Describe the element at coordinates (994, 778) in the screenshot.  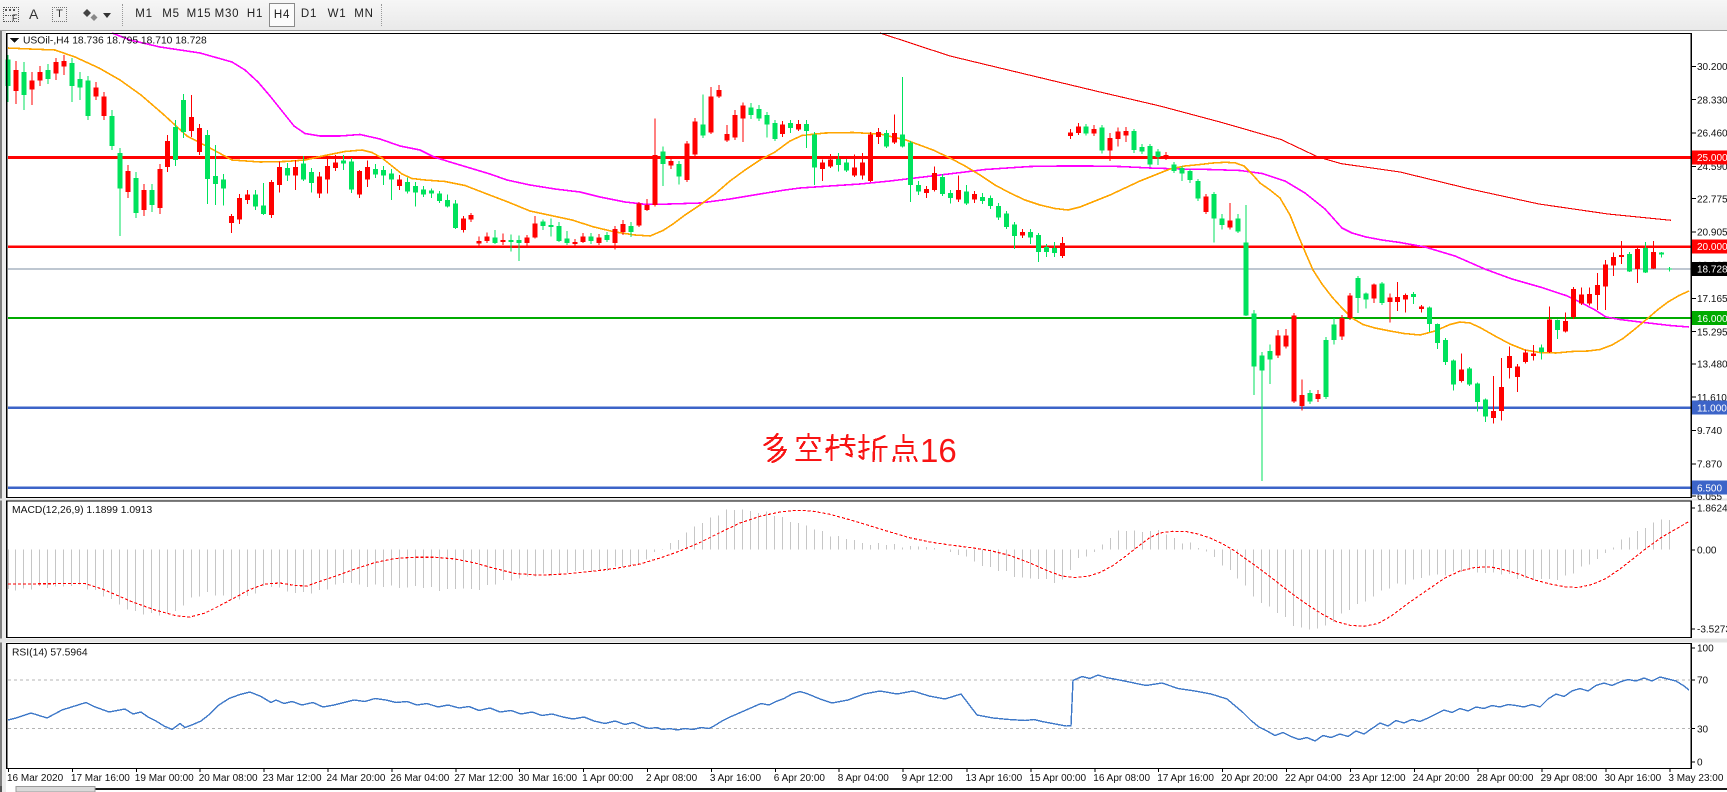
I see `svg-text: 13 Apr 16:00` at that location.